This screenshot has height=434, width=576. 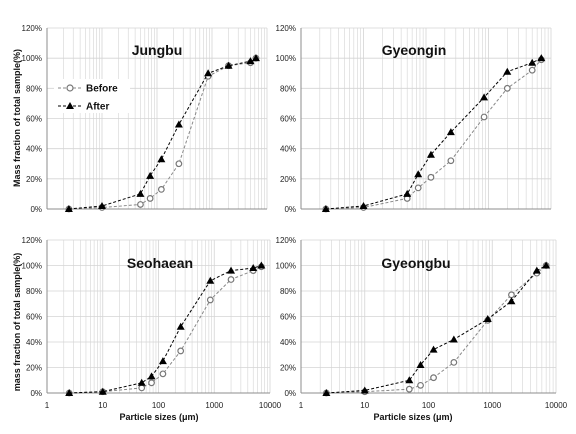 What do you see at coordinates (34, 149) in the screenshot?
I see `y-tick-label: 40%` at bounding box center [34, 149].